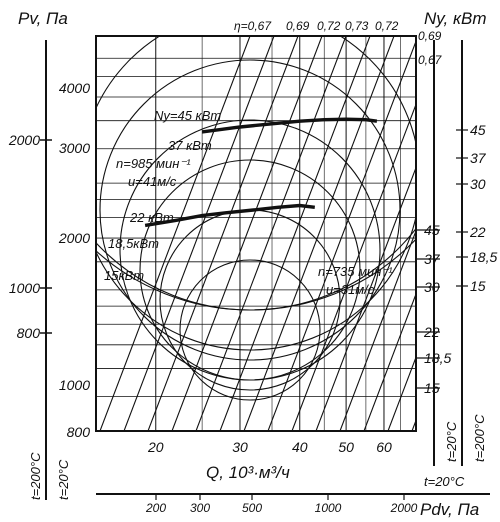  Describe the element at coordinates (444, 481) in the screenshot. I see `temp-label-bottom-20: t=20°C` at that location.